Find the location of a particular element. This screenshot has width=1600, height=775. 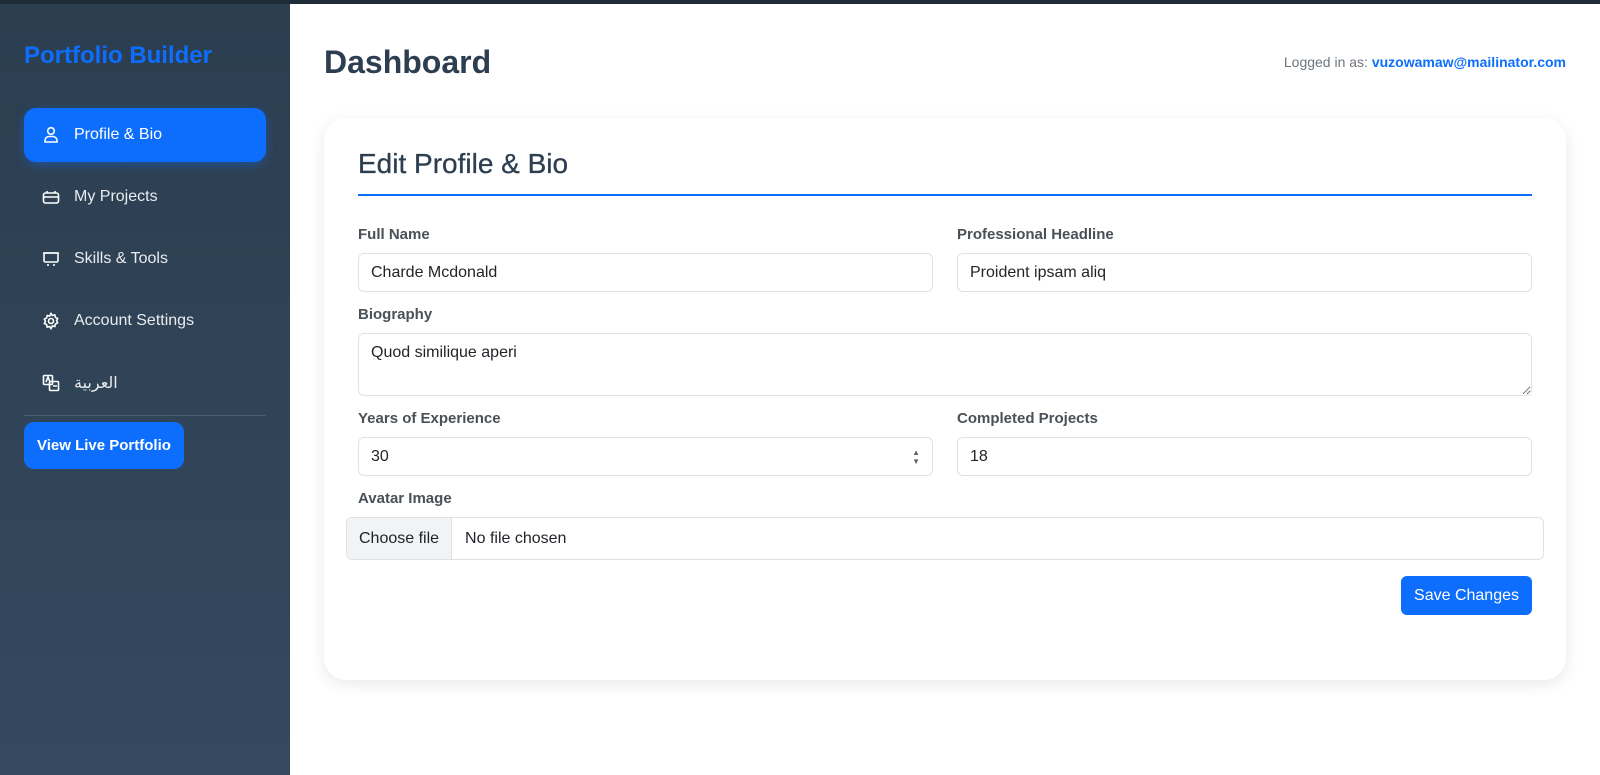

user-email: vuzowamaw@mailinator.com is located at coordinates (1468, 62).